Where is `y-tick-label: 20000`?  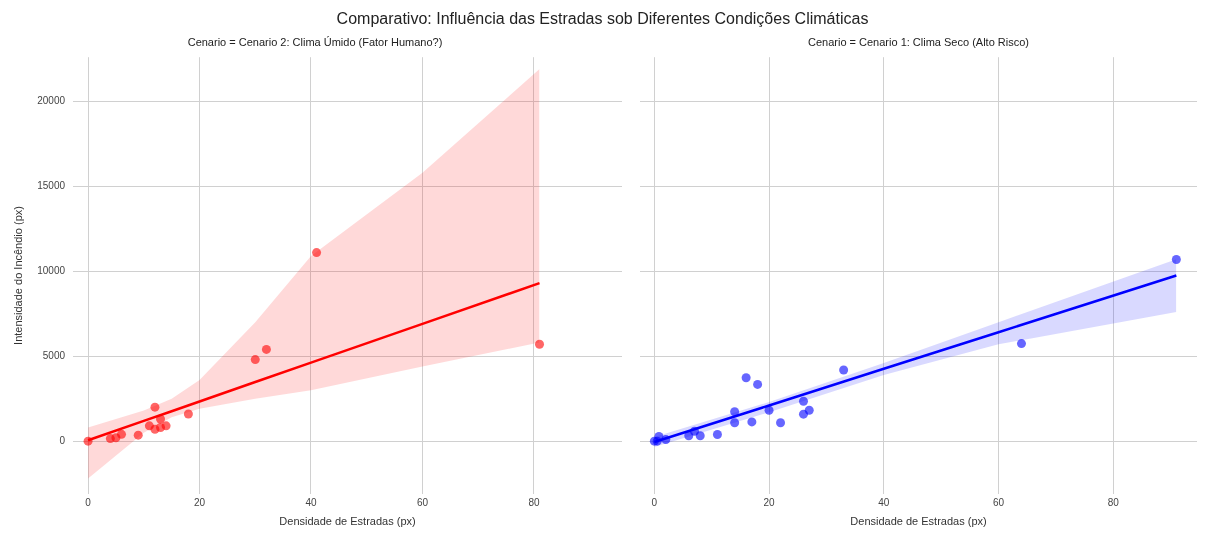 y-tick-label: 20000 is located at coordinates (51, 101).